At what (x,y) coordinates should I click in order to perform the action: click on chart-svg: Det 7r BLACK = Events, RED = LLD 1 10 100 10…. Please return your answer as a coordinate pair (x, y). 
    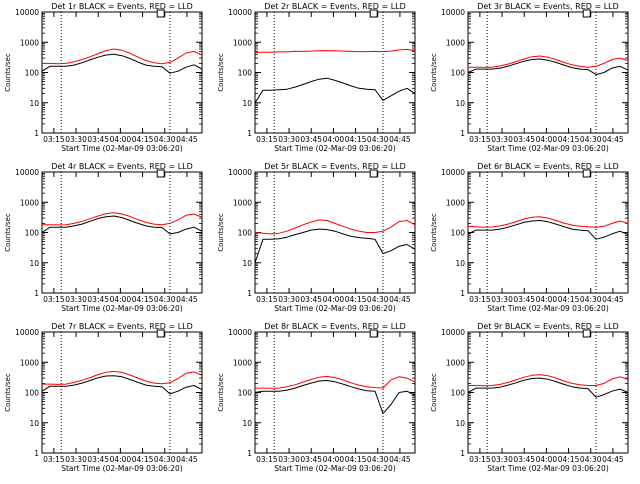
    Looking at the image, I should click on (103, 397).